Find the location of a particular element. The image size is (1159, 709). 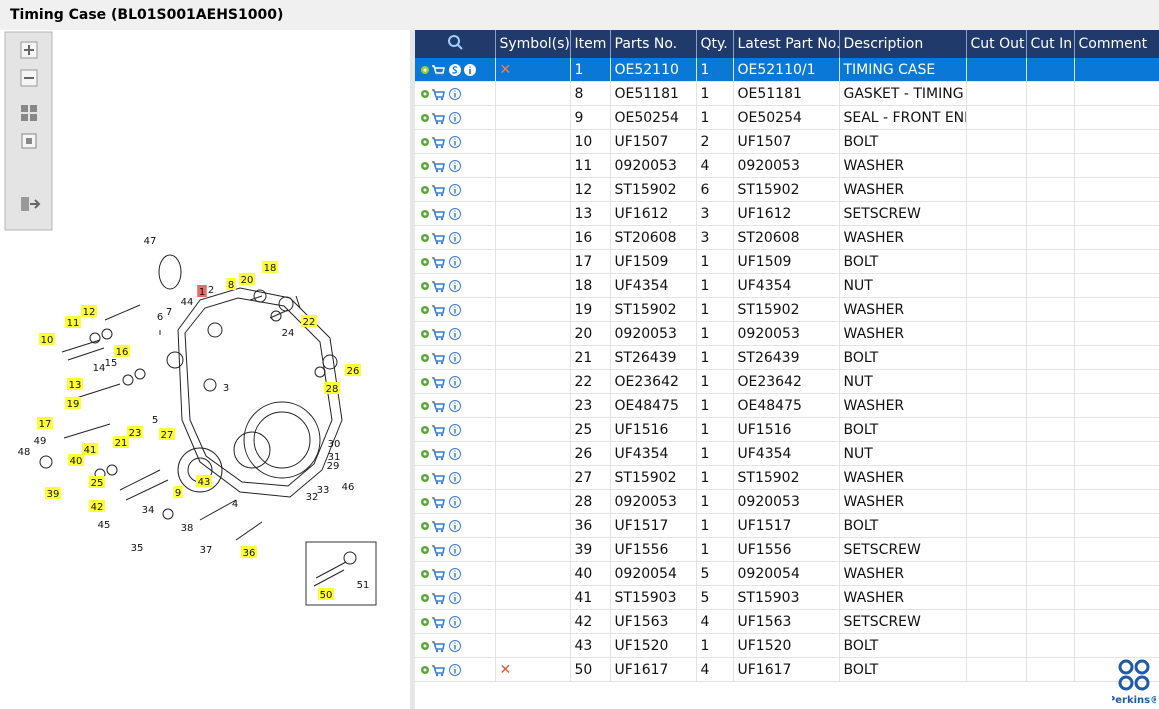

callout-label: 2 is located at coordinates (211, 290).